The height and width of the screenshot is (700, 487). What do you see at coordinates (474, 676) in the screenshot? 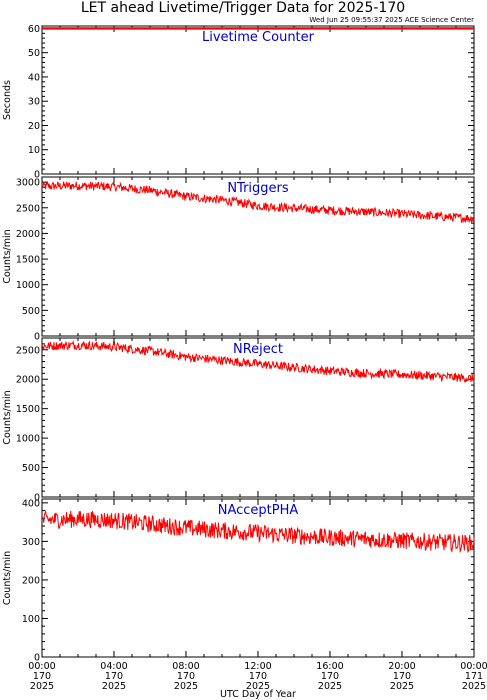
I see `x-tick-label: 171` at bounding box center [474, 676].